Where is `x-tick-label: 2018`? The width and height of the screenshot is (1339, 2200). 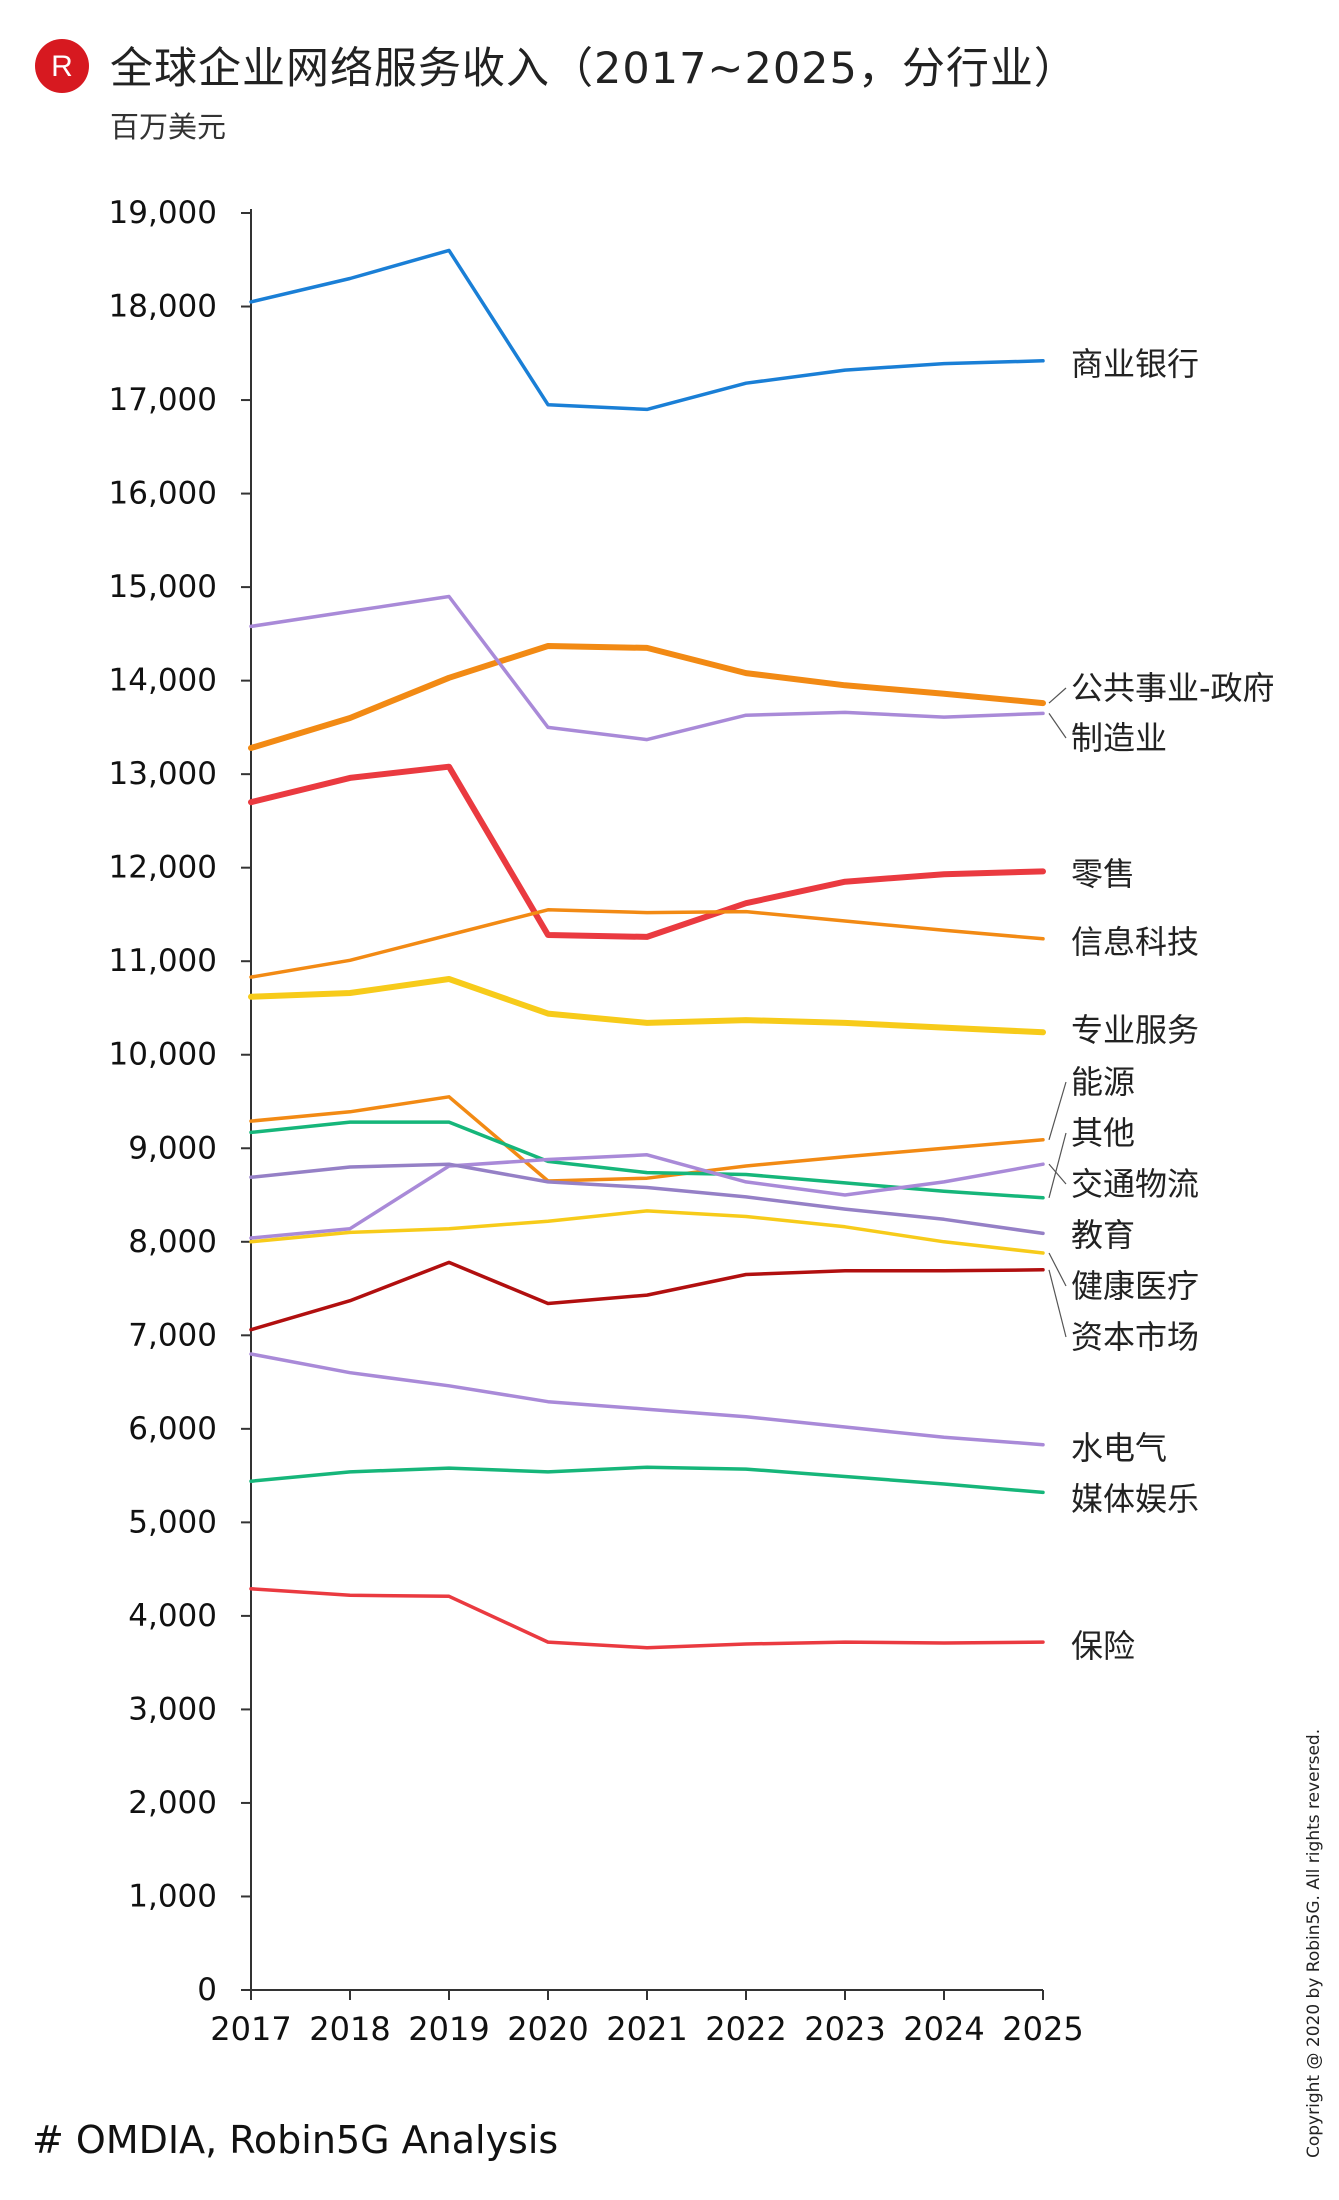 x-tick-label: 2018 is located at coordinates (349, 2029).